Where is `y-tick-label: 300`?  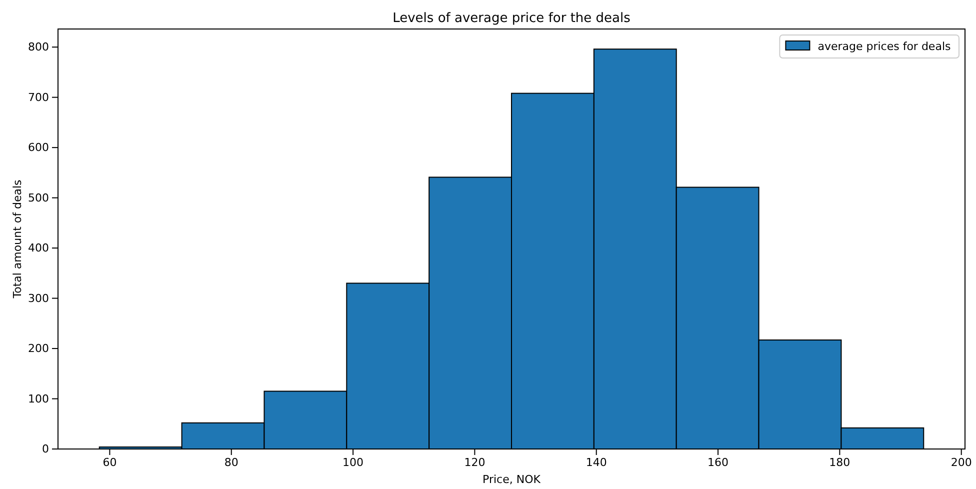 y-tick-label: 300 is located at coordinates (38, 298).